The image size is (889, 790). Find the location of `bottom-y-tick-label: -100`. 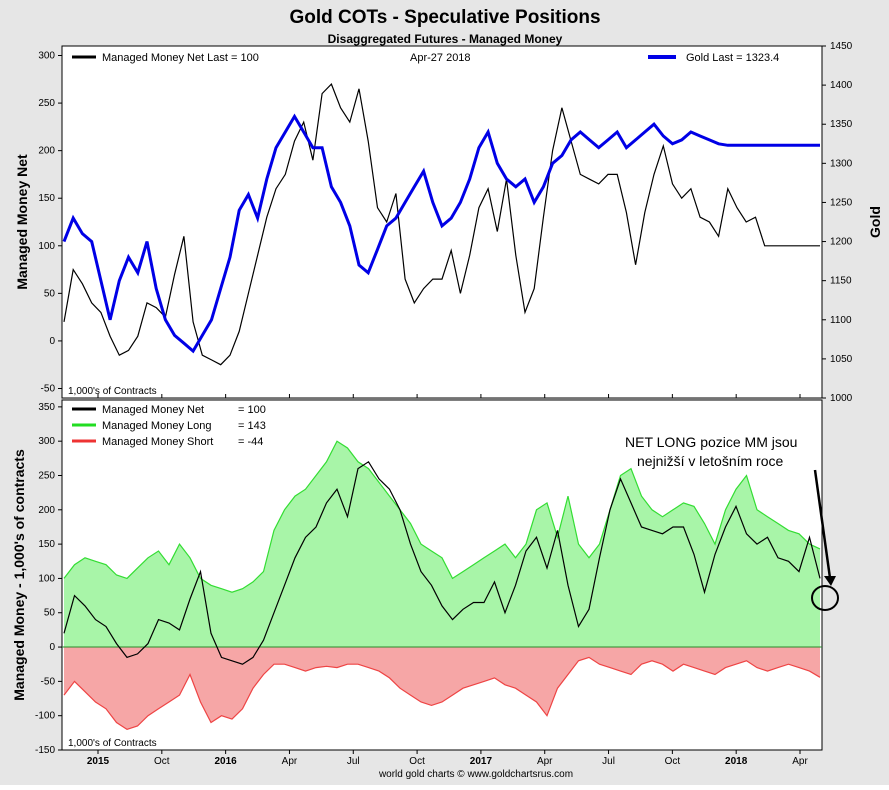

bottom-y-tick-label: -100 is located at coordinates (45, 716).